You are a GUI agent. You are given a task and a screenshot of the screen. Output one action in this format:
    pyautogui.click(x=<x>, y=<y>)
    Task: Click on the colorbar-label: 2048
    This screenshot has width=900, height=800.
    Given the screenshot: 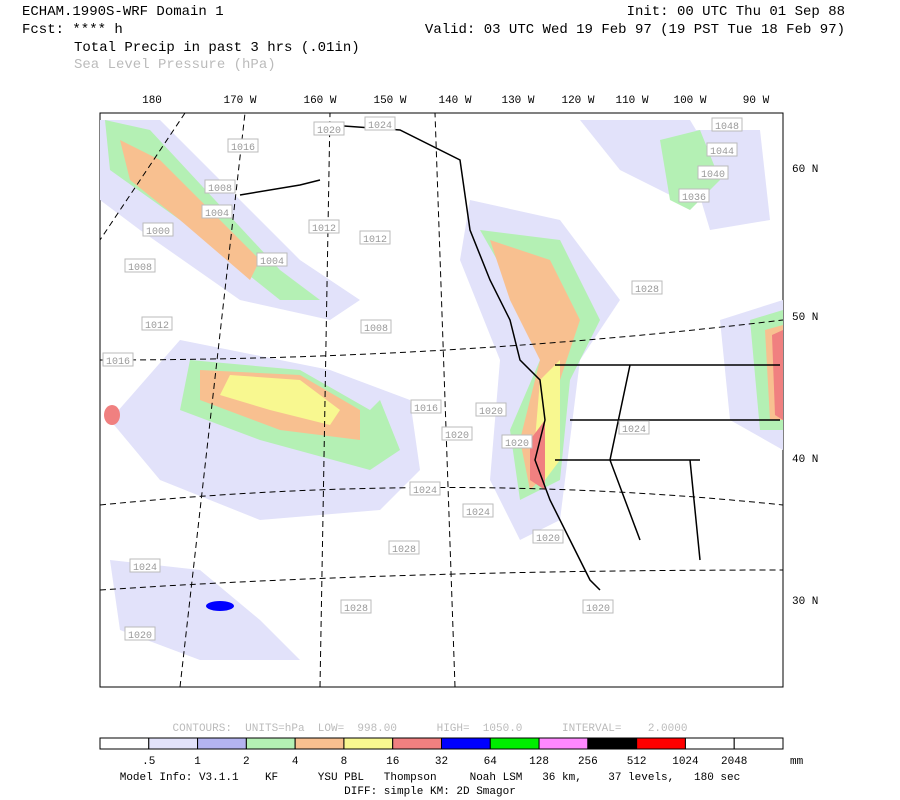 What is the action you would take?
    pyautogui.click(x=734, y=762)
    